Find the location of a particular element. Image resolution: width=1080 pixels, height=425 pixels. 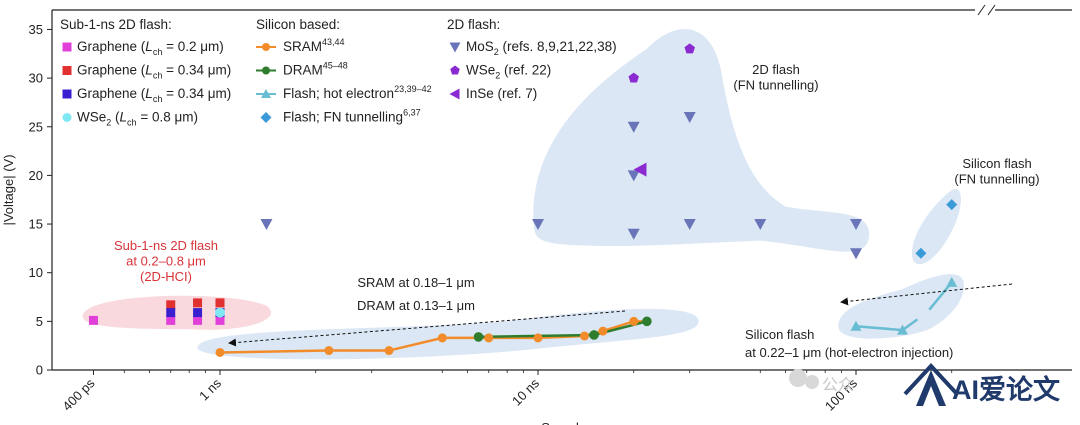

y-tick-label: 35 is located at coordinates (36, 29).